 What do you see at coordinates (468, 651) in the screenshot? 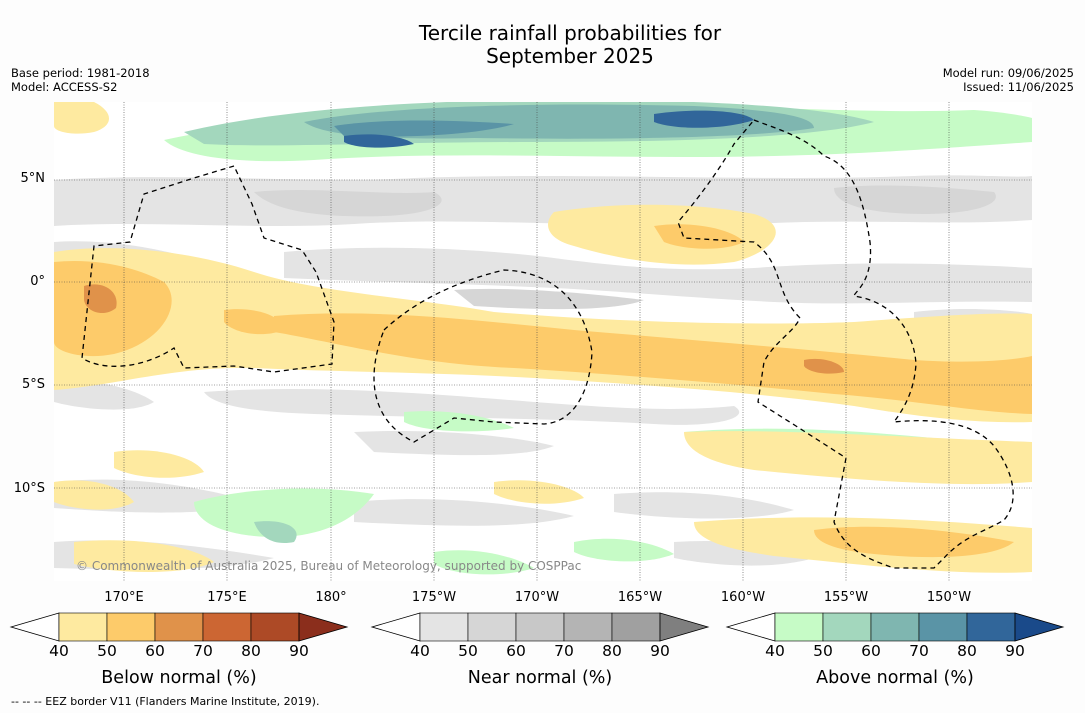
I see `near-tick-50: 50` at bounding box center [468, 651].